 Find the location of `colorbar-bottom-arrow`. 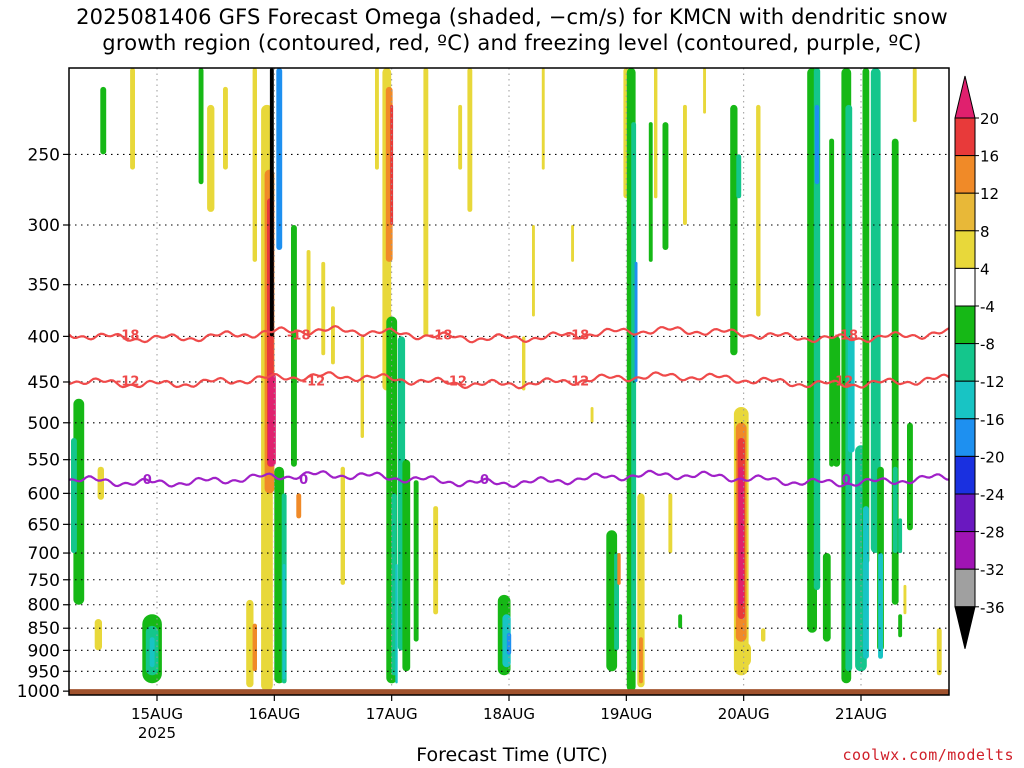

colorbar-bottom-arrow is located at coordinates (965, 627).